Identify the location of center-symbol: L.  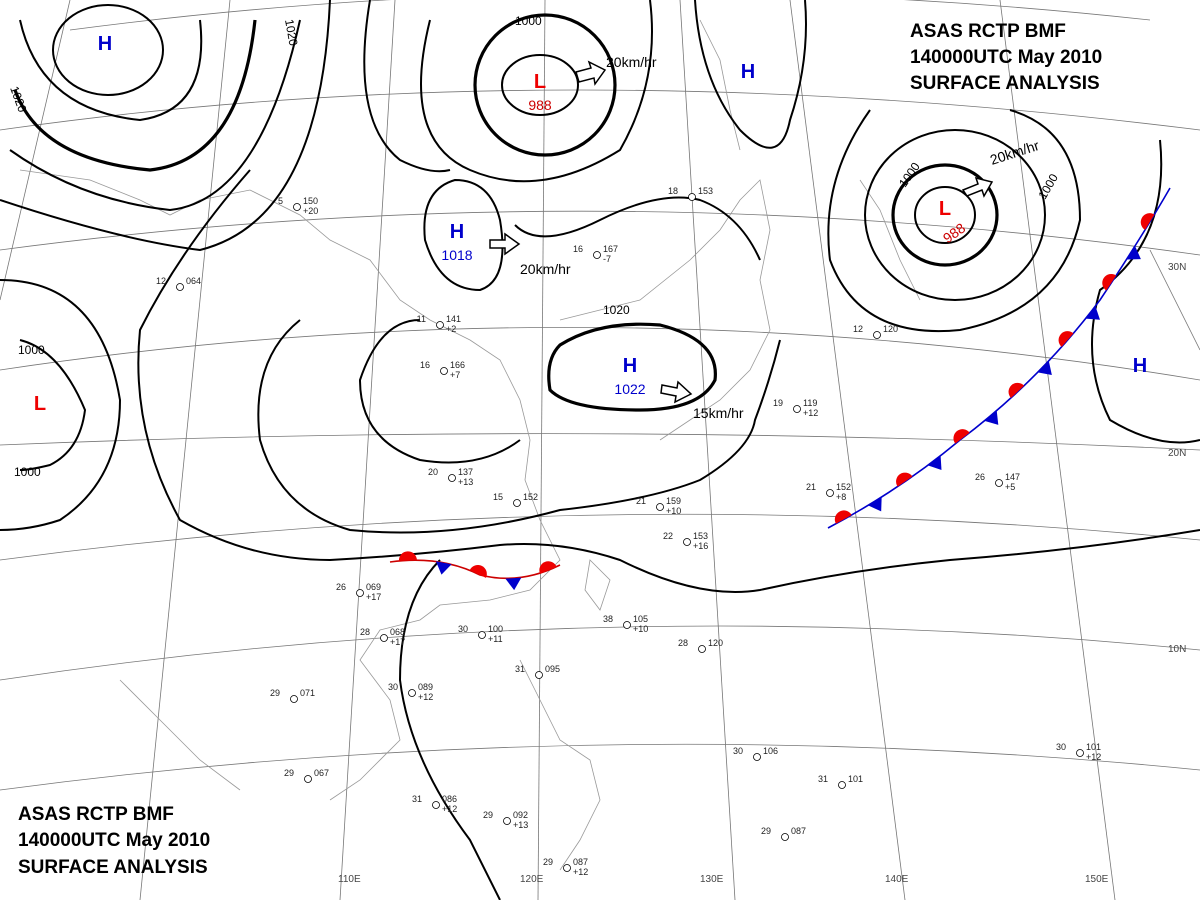
(540, 82).